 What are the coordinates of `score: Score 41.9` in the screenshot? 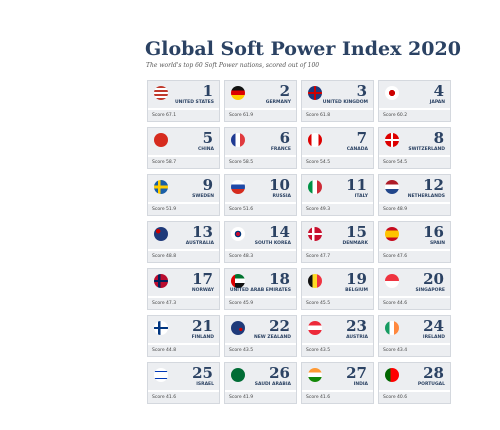 It's located at (260, 398).